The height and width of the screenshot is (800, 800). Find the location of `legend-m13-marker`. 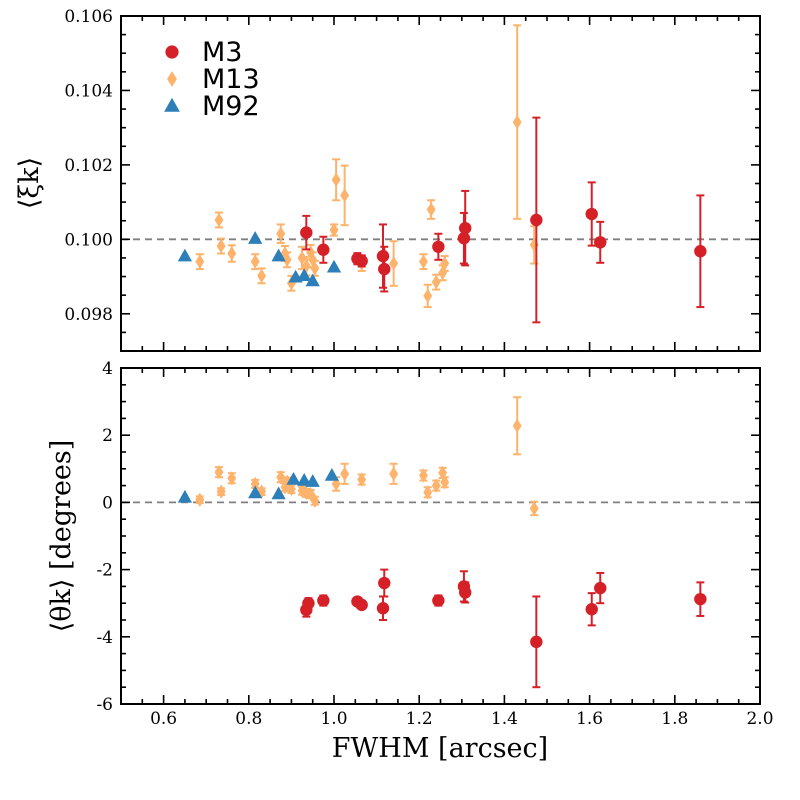

legend-m13-marker is located at coordinates (172, 79).